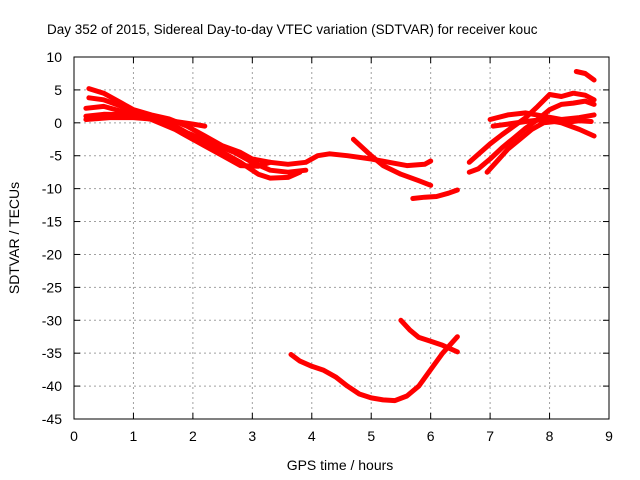 The height and width of the screenshot is (480, 640). What do you see at coordinates (52, 254) in the screenshot?
I see `y-tick-label: -20` at bounding box center [52, 254].